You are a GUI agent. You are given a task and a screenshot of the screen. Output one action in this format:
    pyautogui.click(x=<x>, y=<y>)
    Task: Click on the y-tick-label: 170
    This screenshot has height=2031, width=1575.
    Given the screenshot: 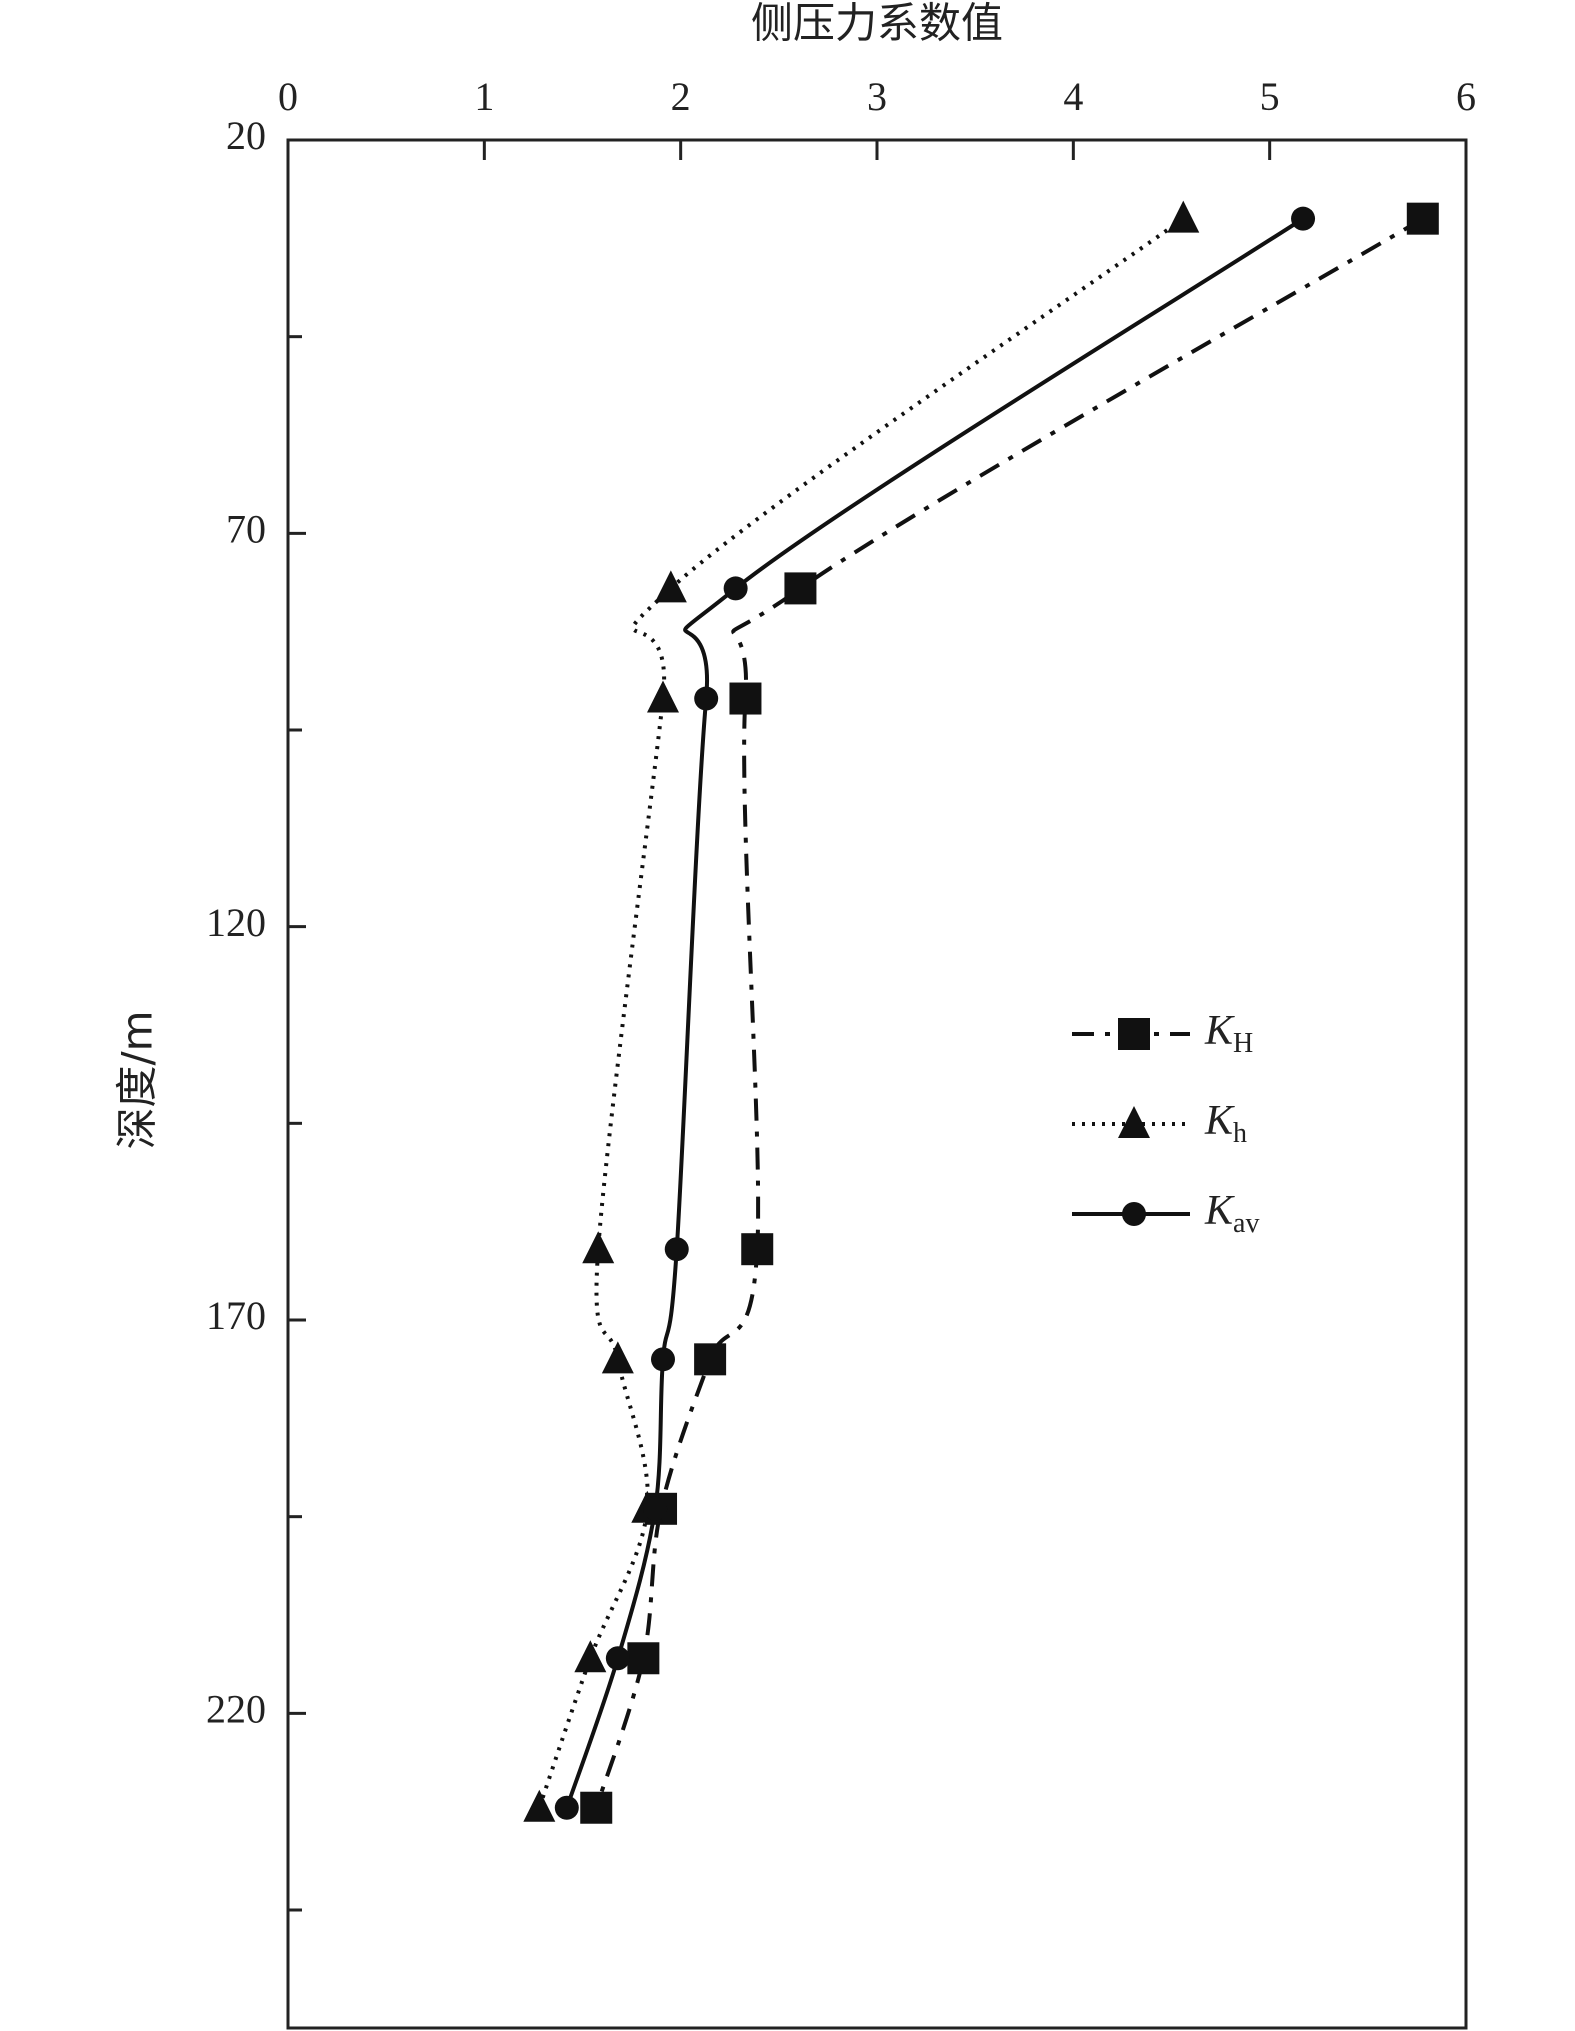 What is the action you would take?
    pyautogui.click(x=236, y=1315)
    